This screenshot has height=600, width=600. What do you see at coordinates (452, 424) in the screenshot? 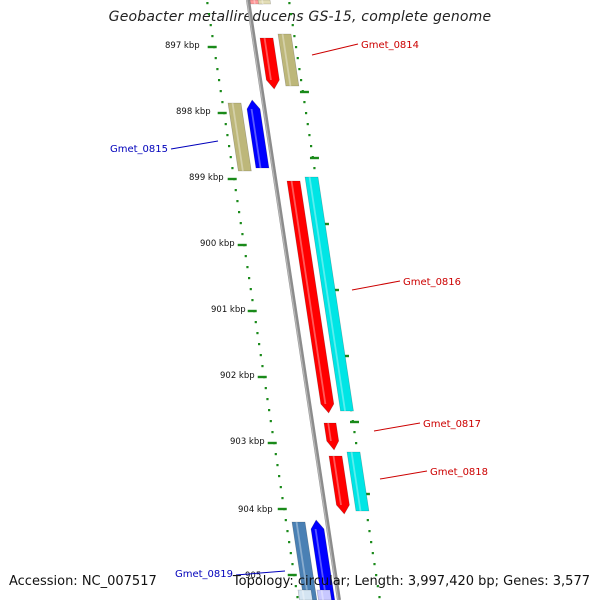
I see `gene-label: Gmet_0817` at bounding box center [452, 424].